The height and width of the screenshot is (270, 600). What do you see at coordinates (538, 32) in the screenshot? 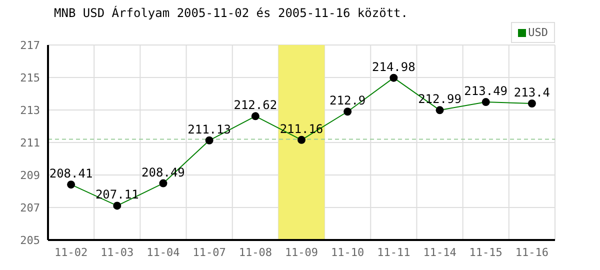
I see `legend-label: USD` at bounding box center [538, 32].